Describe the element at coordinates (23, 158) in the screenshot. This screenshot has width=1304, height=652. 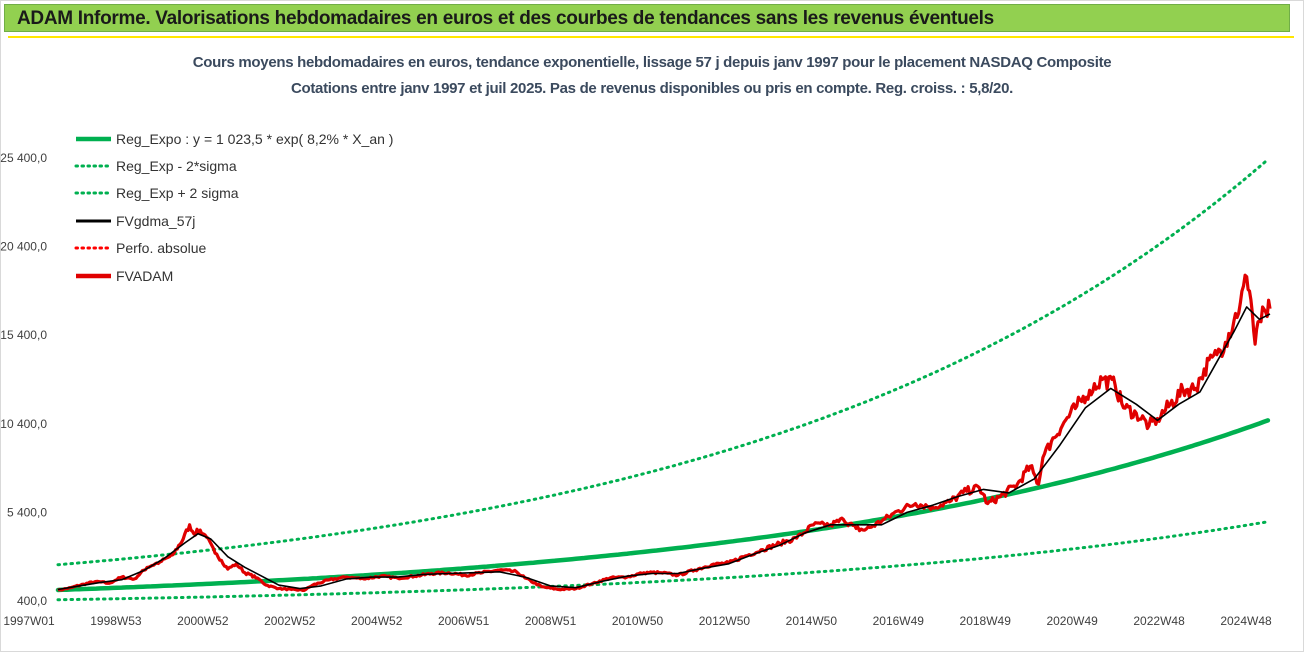
I see `y-tick-label: 25 400,0` at that location.